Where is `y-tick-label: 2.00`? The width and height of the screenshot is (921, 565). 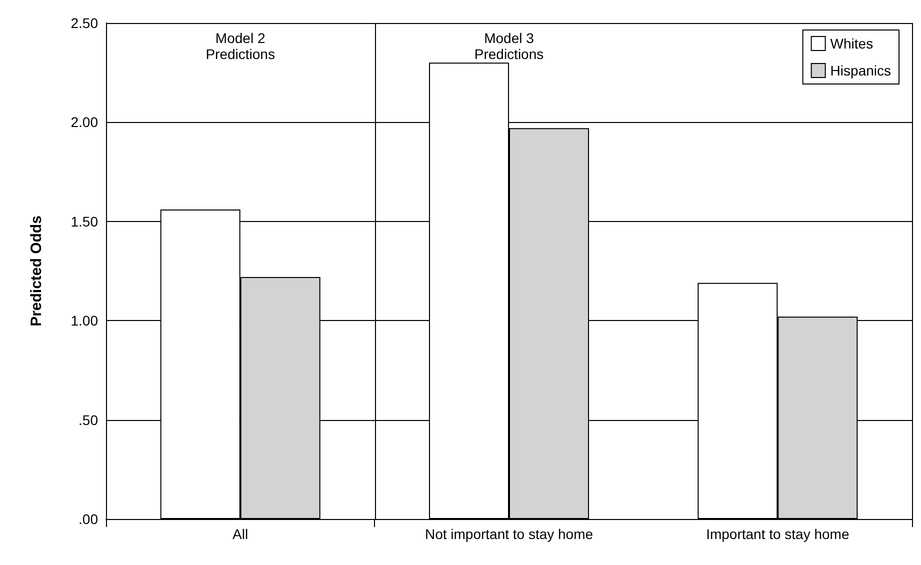 y-tick-label: 2.00 is located at coordinates (84, 122).